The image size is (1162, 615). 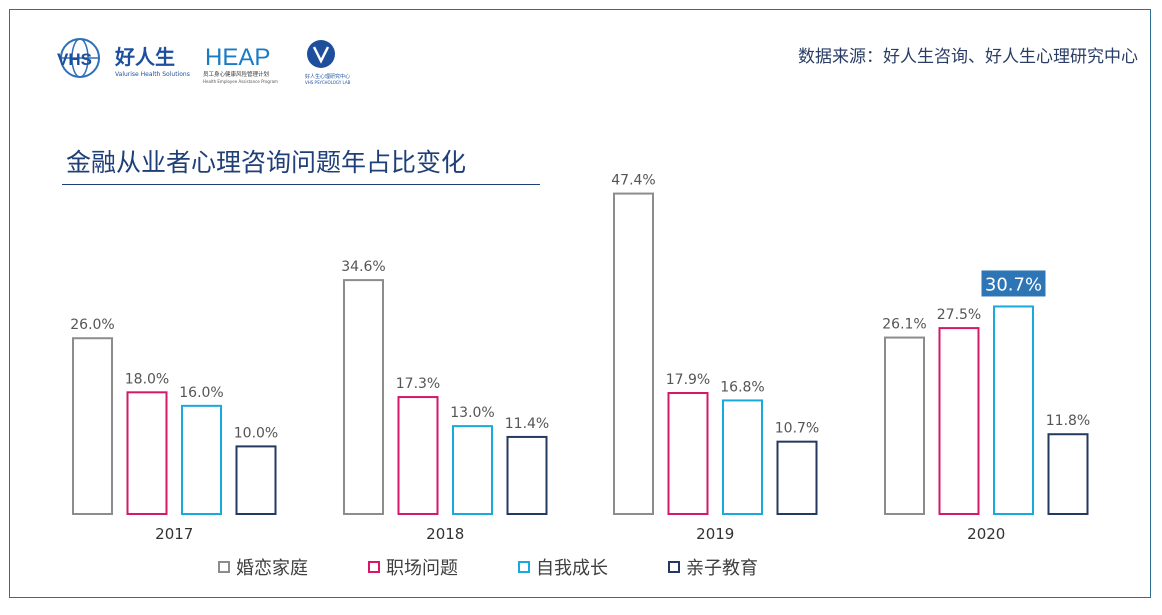 What do you see at coordinates (797, 429) in the screenshot?
I see `data-label-2019-series-4: 10.7%` at bounding box center [797, 429].